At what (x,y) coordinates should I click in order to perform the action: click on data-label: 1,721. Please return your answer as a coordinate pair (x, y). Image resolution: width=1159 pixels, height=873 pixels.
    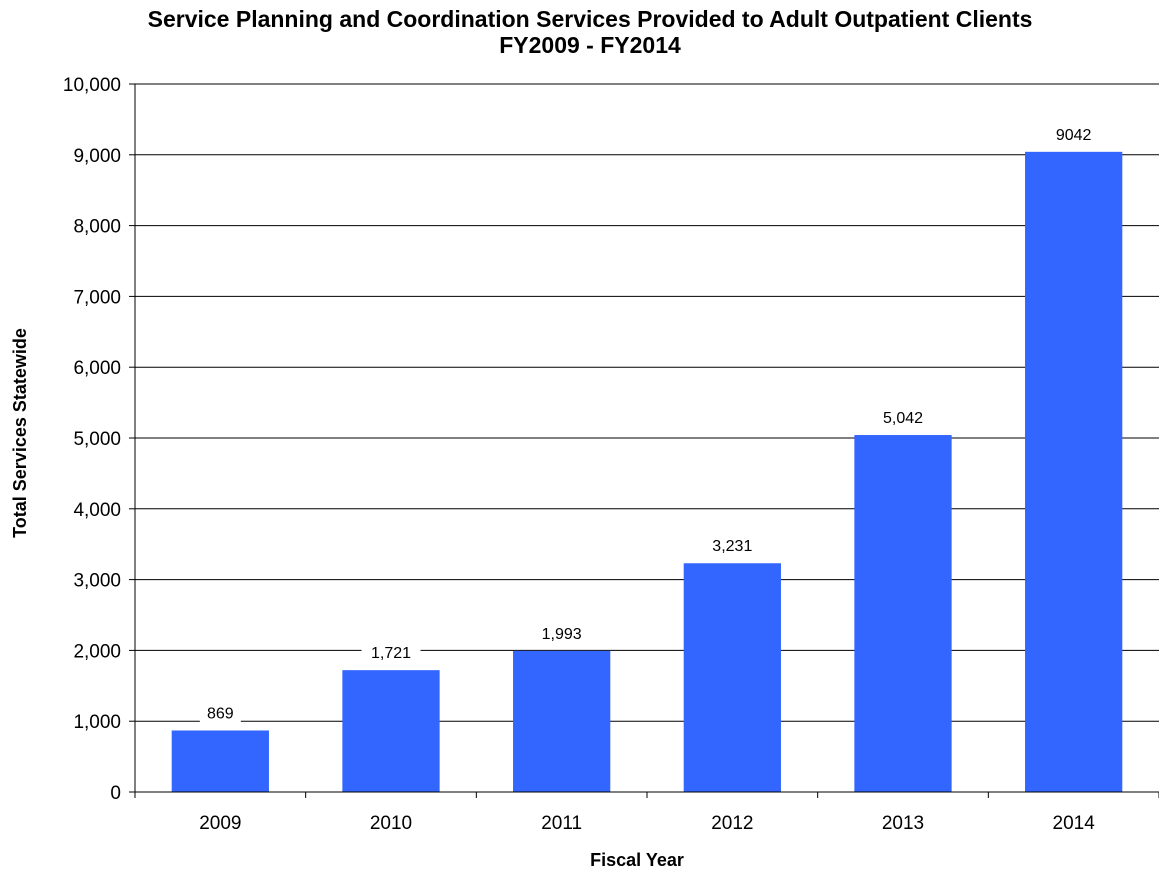
    Looking at the image, I should click on (391, 653).